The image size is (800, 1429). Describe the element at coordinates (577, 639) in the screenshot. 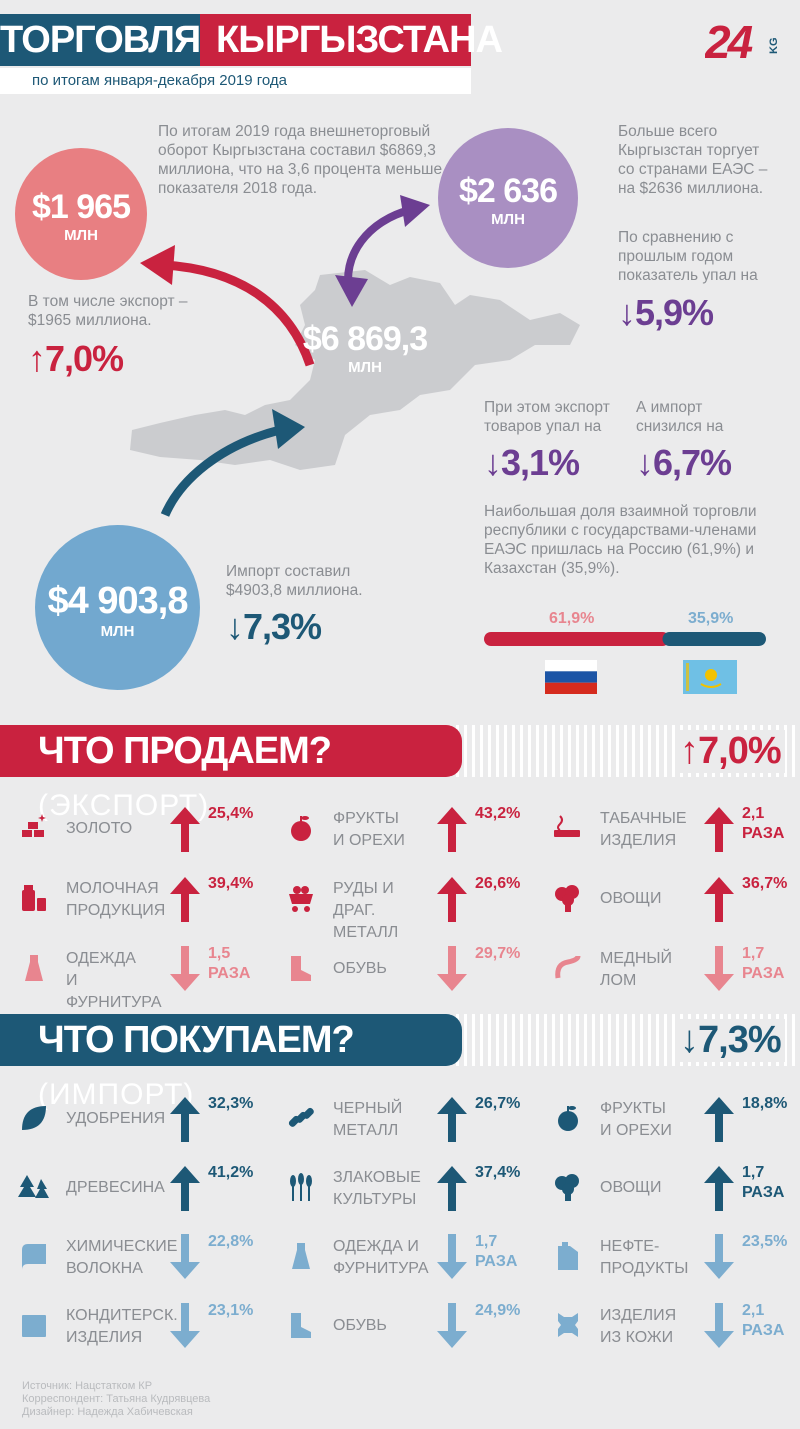

I see `share-bar-russia` at that location.